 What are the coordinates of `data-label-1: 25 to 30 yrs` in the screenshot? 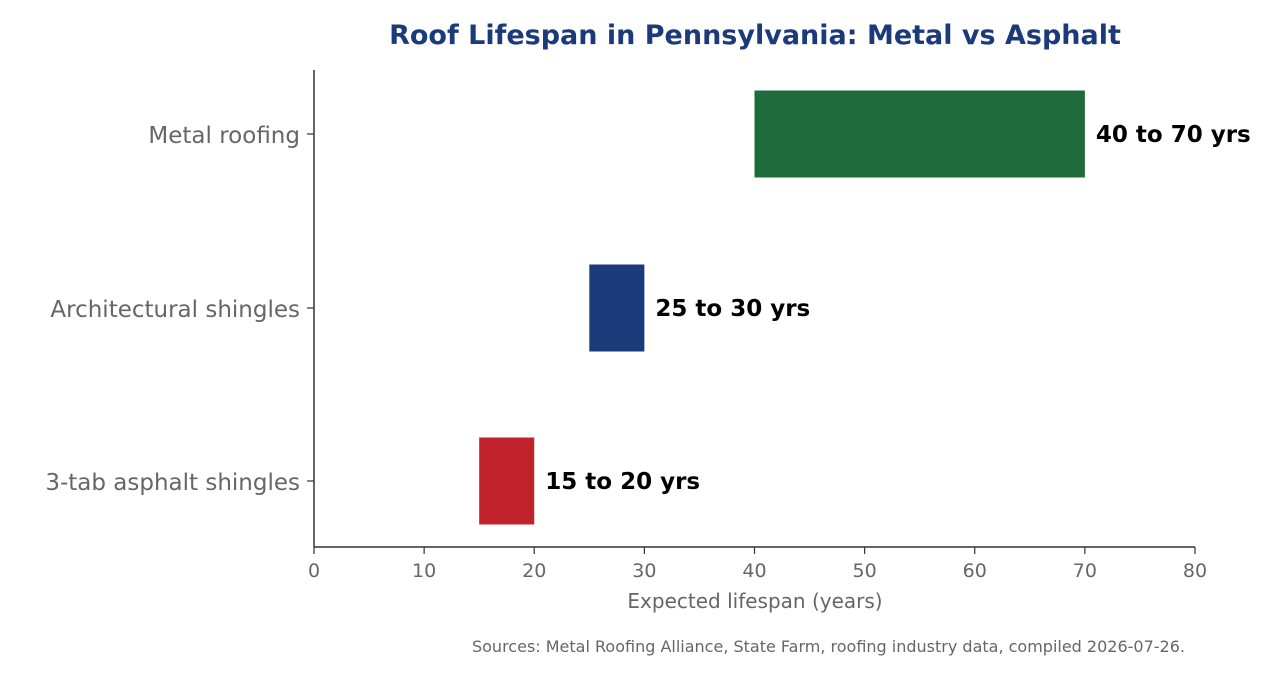 It's located at (732, 309).